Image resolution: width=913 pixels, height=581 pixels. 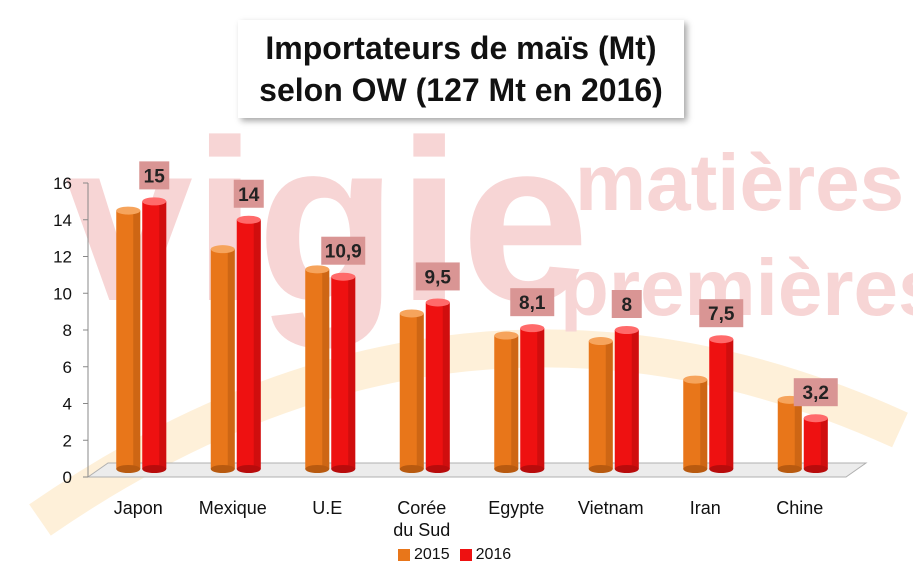 What do you see at coordinates (461, 90) in the screenshot?
I see `chart-title-line2: selon OW (127 Mt en 2016)` at bounding box center [461, 90].